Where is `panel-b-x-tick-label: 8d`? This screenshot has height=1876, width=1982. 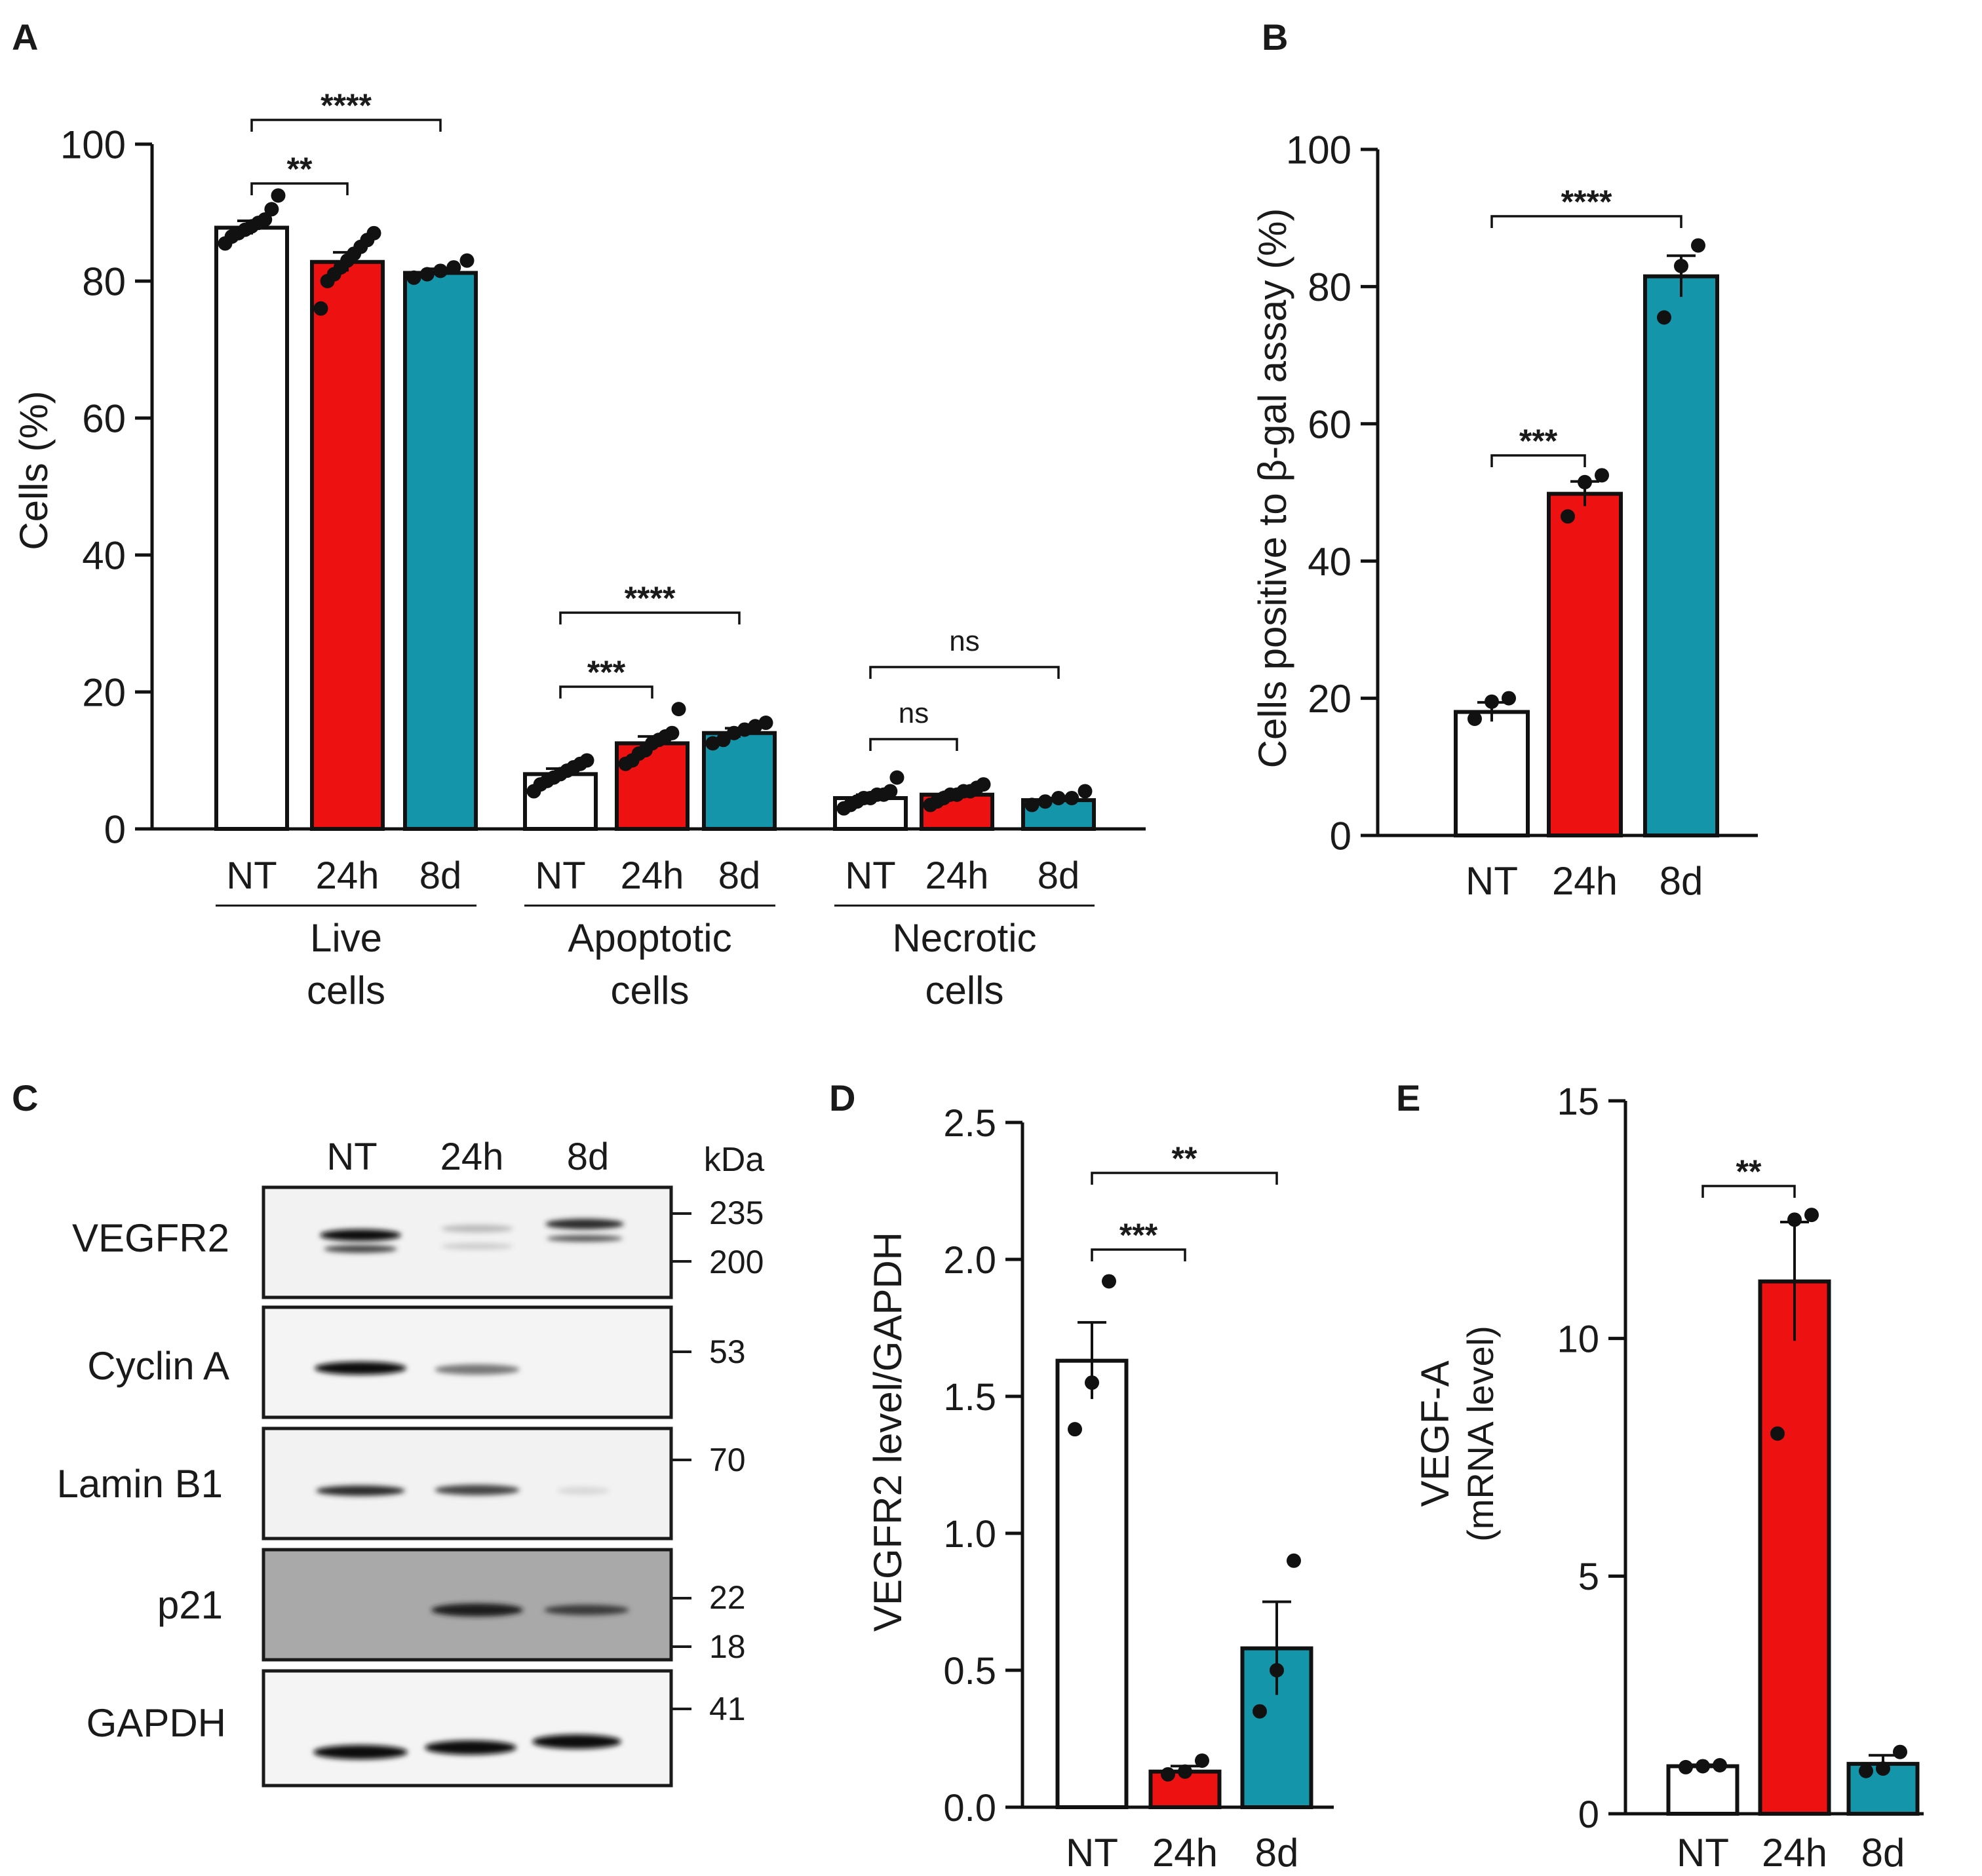 panel-b-x-tick-label: 8d is located at coordinates (1681, 881).